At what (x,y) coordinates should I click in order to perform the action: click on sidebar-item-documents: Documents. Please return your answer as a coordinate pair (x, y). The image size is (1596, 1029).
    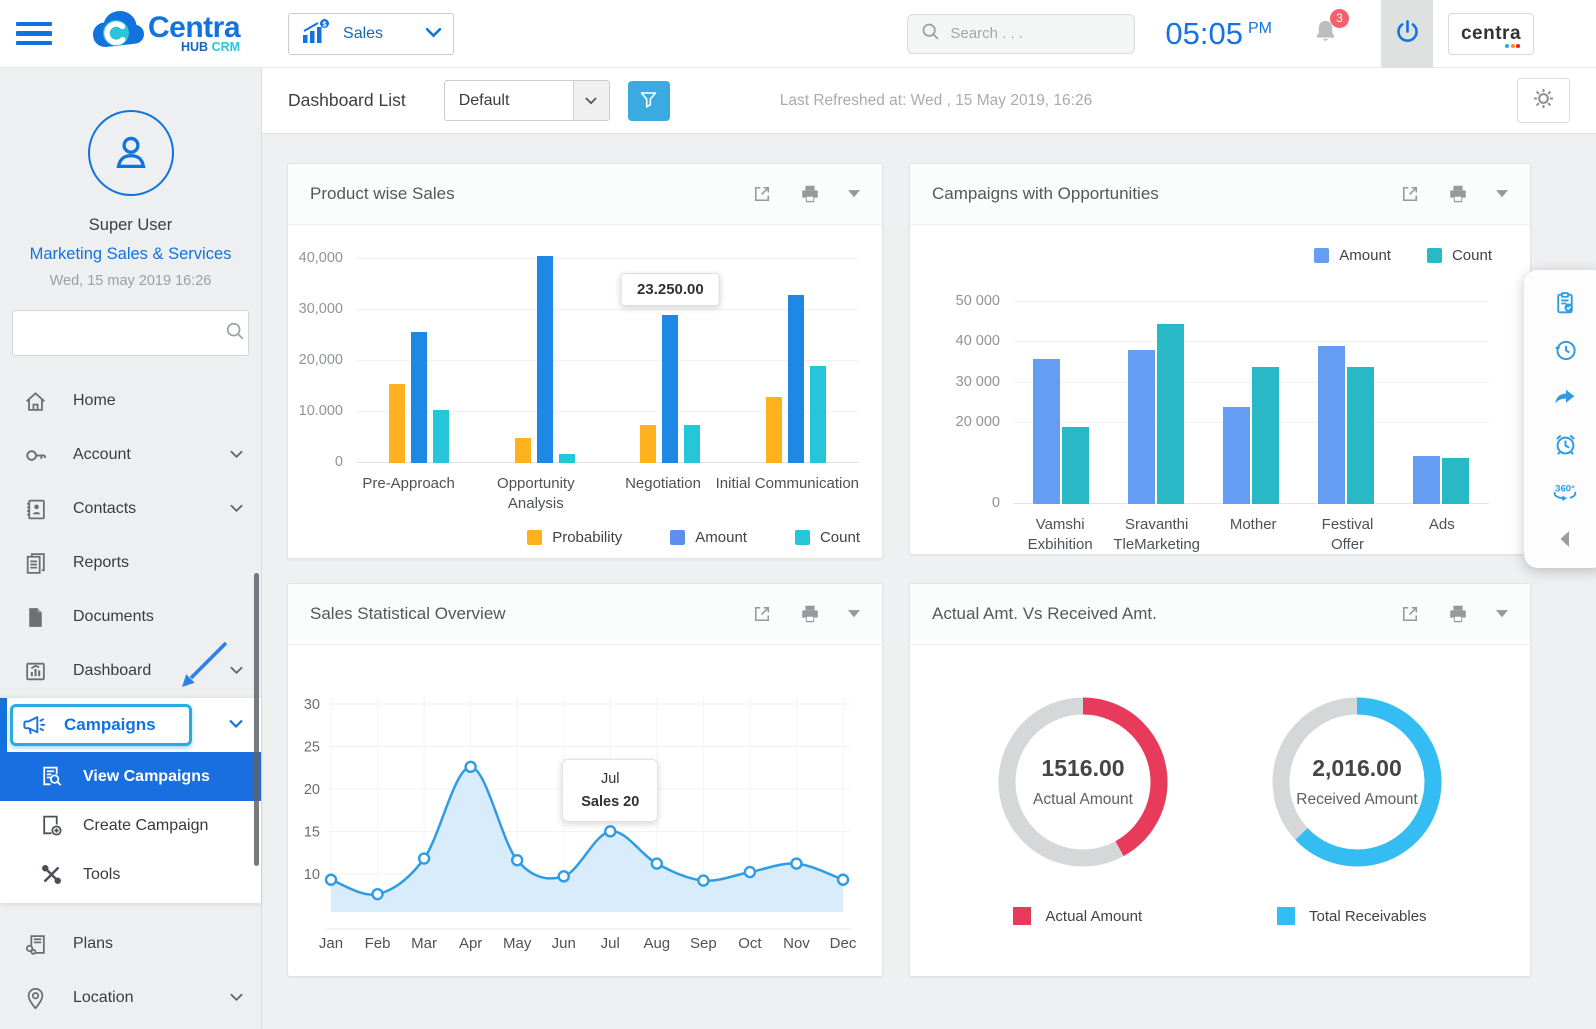
    Looking at the image, I should click on (130, 617).